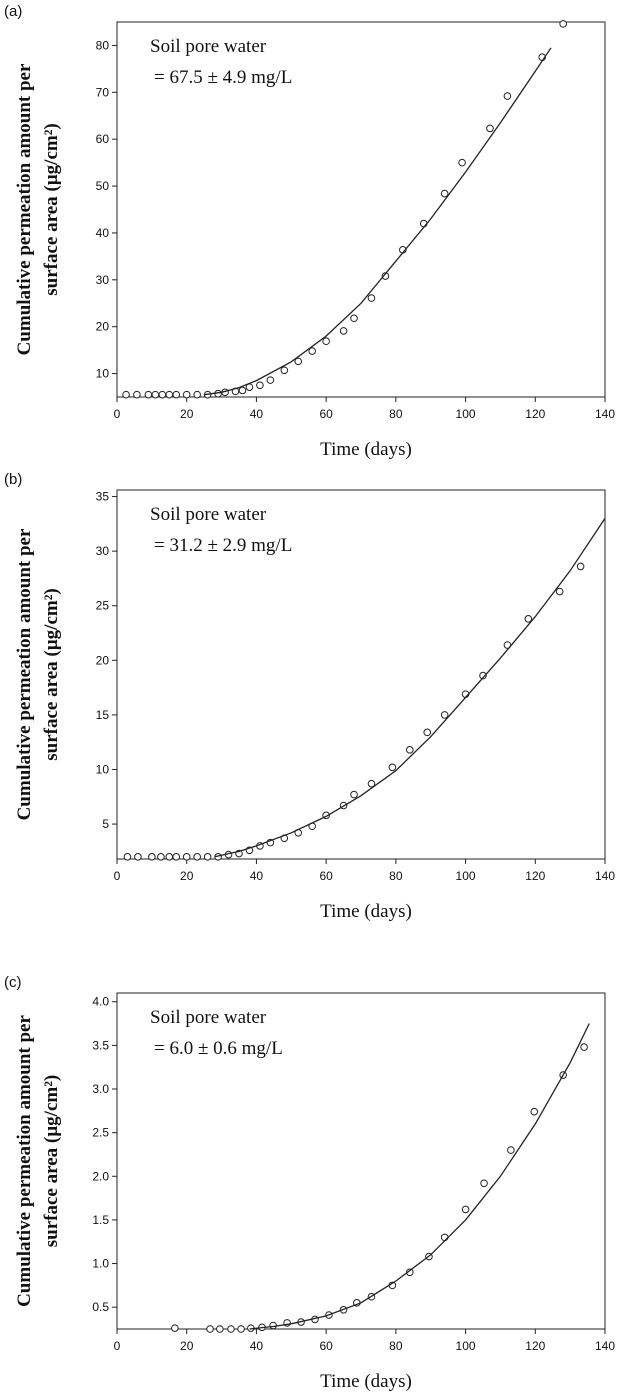 Image resolution: width=622 pixels, height=1399 pixels. What do you see at coordinates (223, 77) in the screenshot?
I see `annotation: = 67.5 ± 4.9 mg/L` at bounding box center [223, 77].